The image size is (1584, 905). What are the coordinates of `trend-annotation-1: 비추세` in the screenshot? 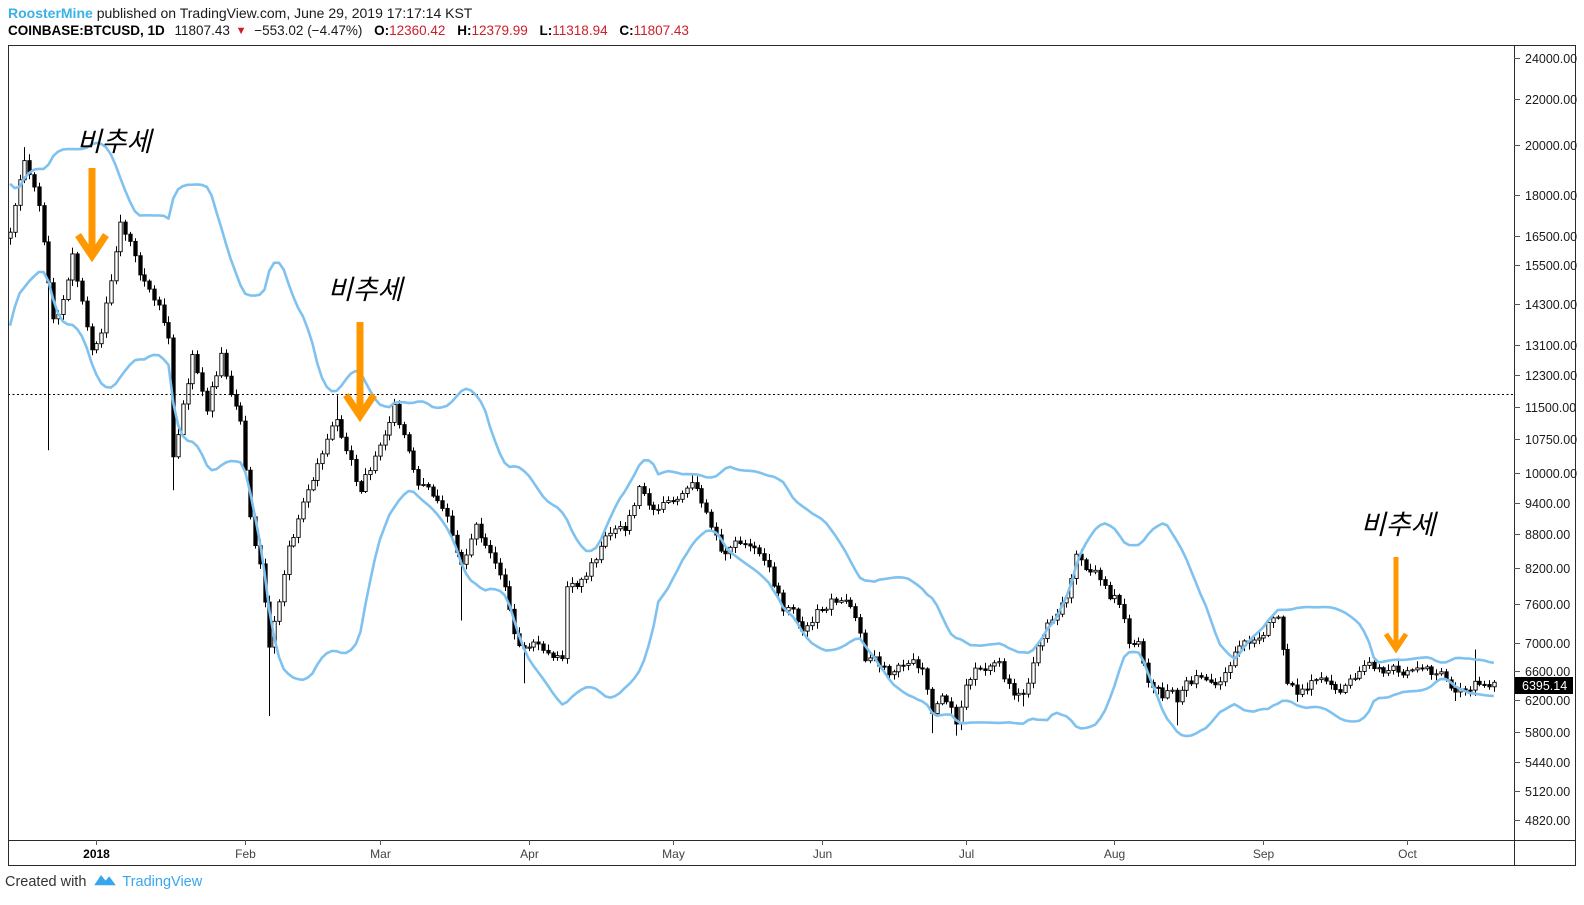 It's located at (114, 142).